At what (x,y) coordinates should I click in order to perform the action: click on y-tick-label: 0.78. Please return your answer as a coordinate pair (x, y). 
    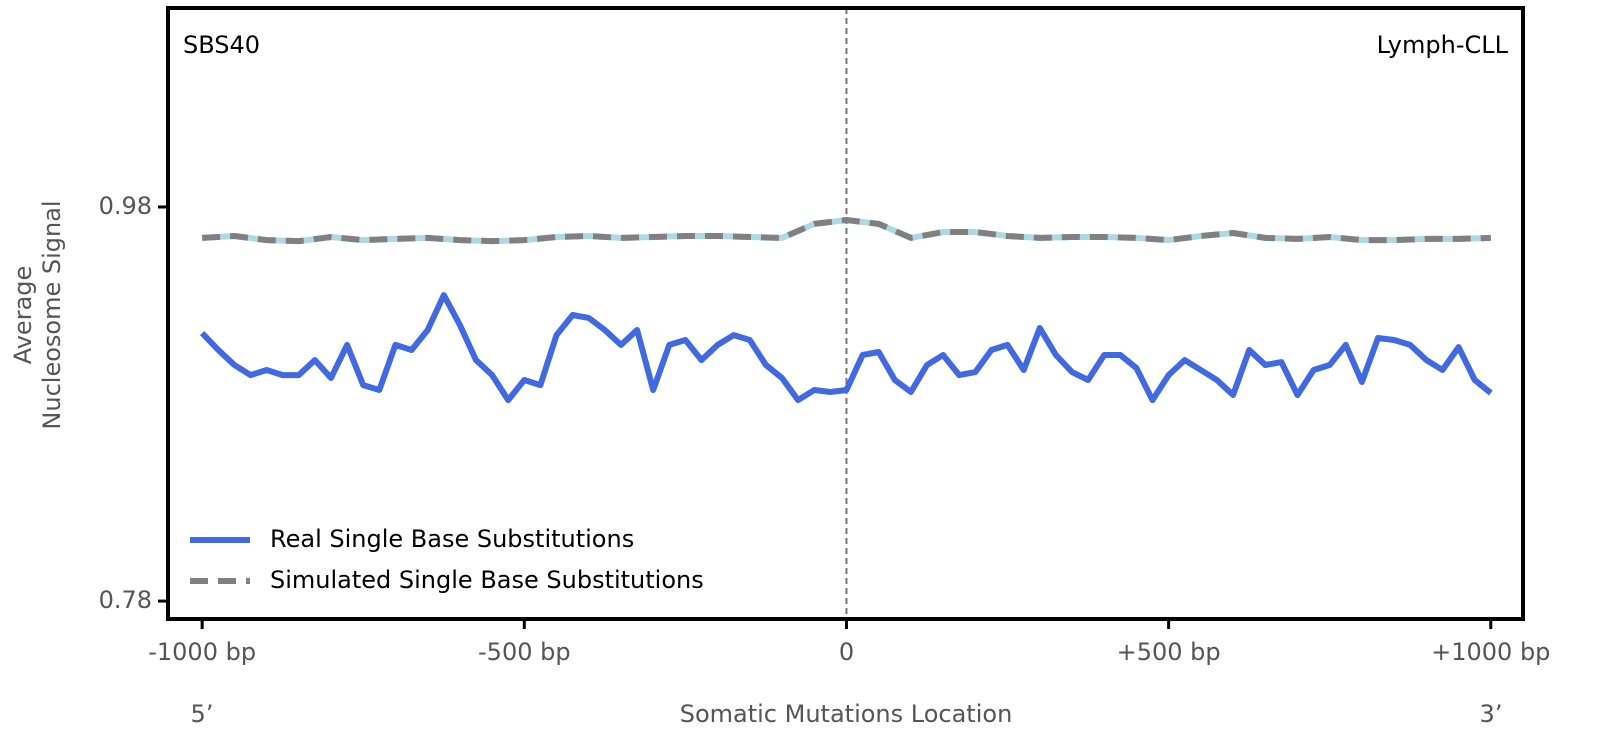
    Looking at the image, I should click on (125, 600).